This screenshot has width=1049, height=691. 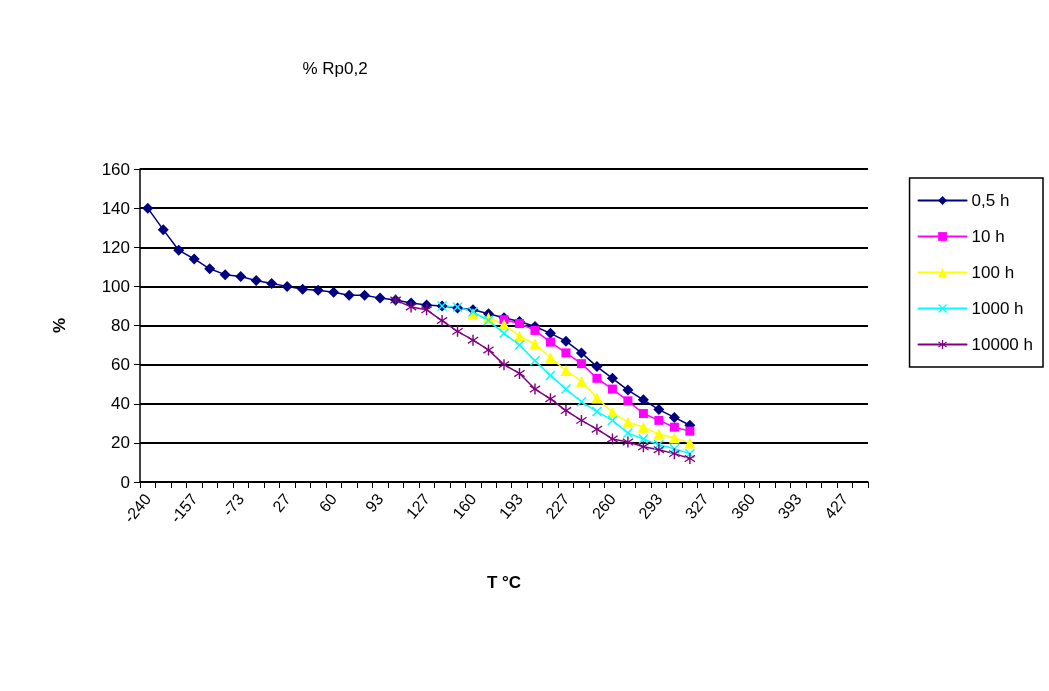 What do you see at coordinates (696, 506) in the screenshot?
I see `x-tick-label: 327` at bounding box center [696, 506].